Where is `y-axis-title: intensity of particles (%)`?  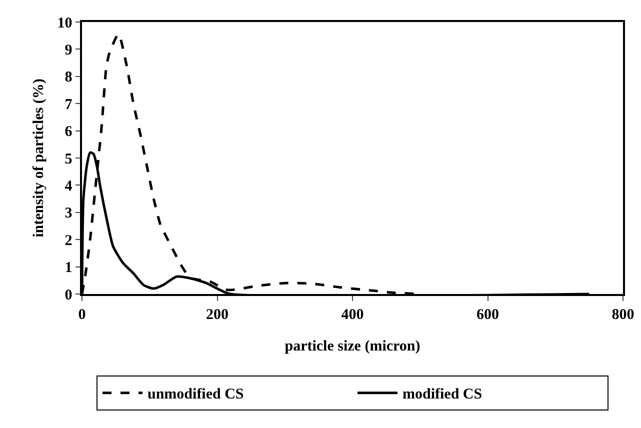
y-axis-title: intensity of particles (%) is located at coordinates (39, 158).